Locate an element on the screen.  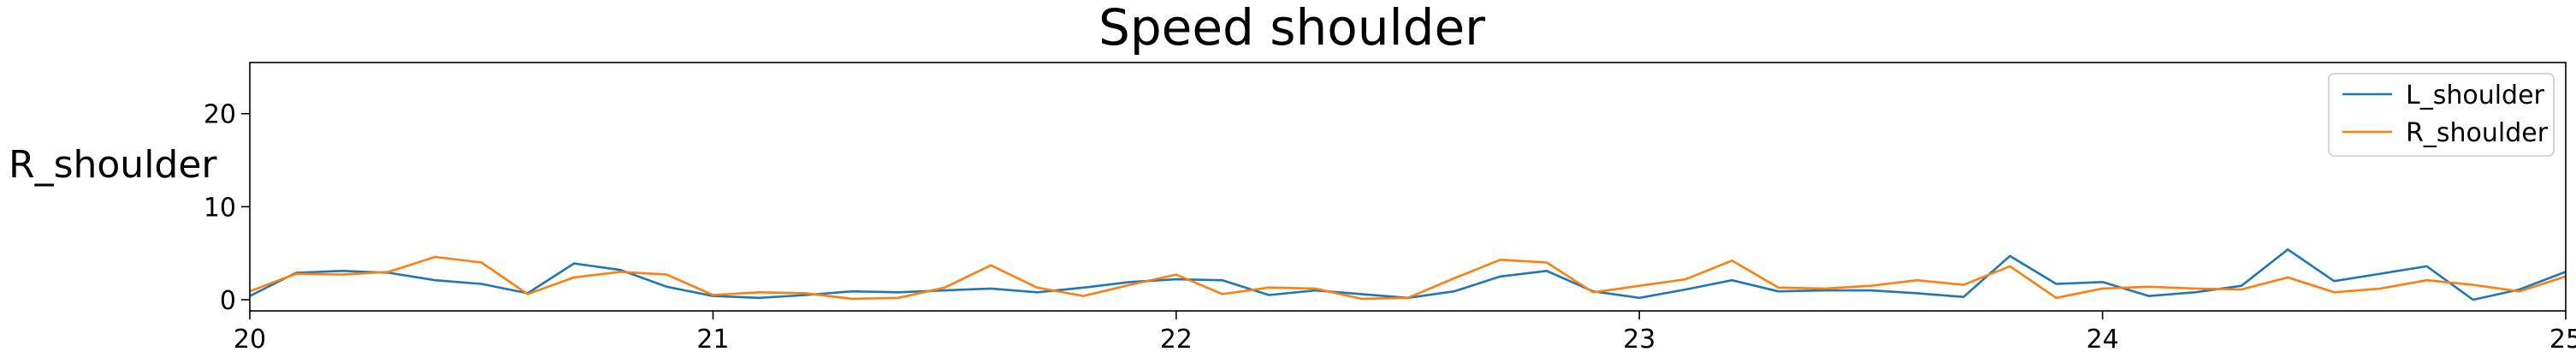
x-axis-ticks: 20 21 22 23 24 25 is located at coordinates (1405, 331).